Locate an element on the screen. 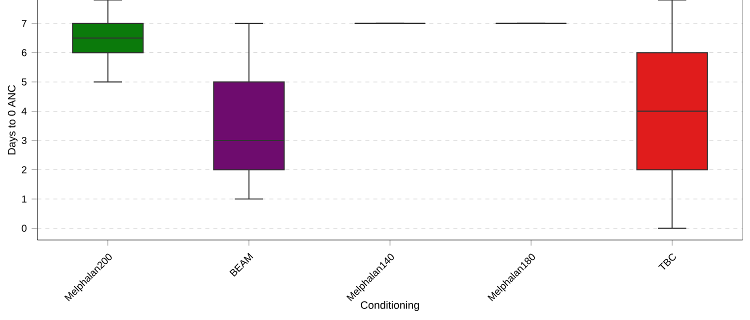  y-tick-label: 4 is located at coordinates (24, 111).